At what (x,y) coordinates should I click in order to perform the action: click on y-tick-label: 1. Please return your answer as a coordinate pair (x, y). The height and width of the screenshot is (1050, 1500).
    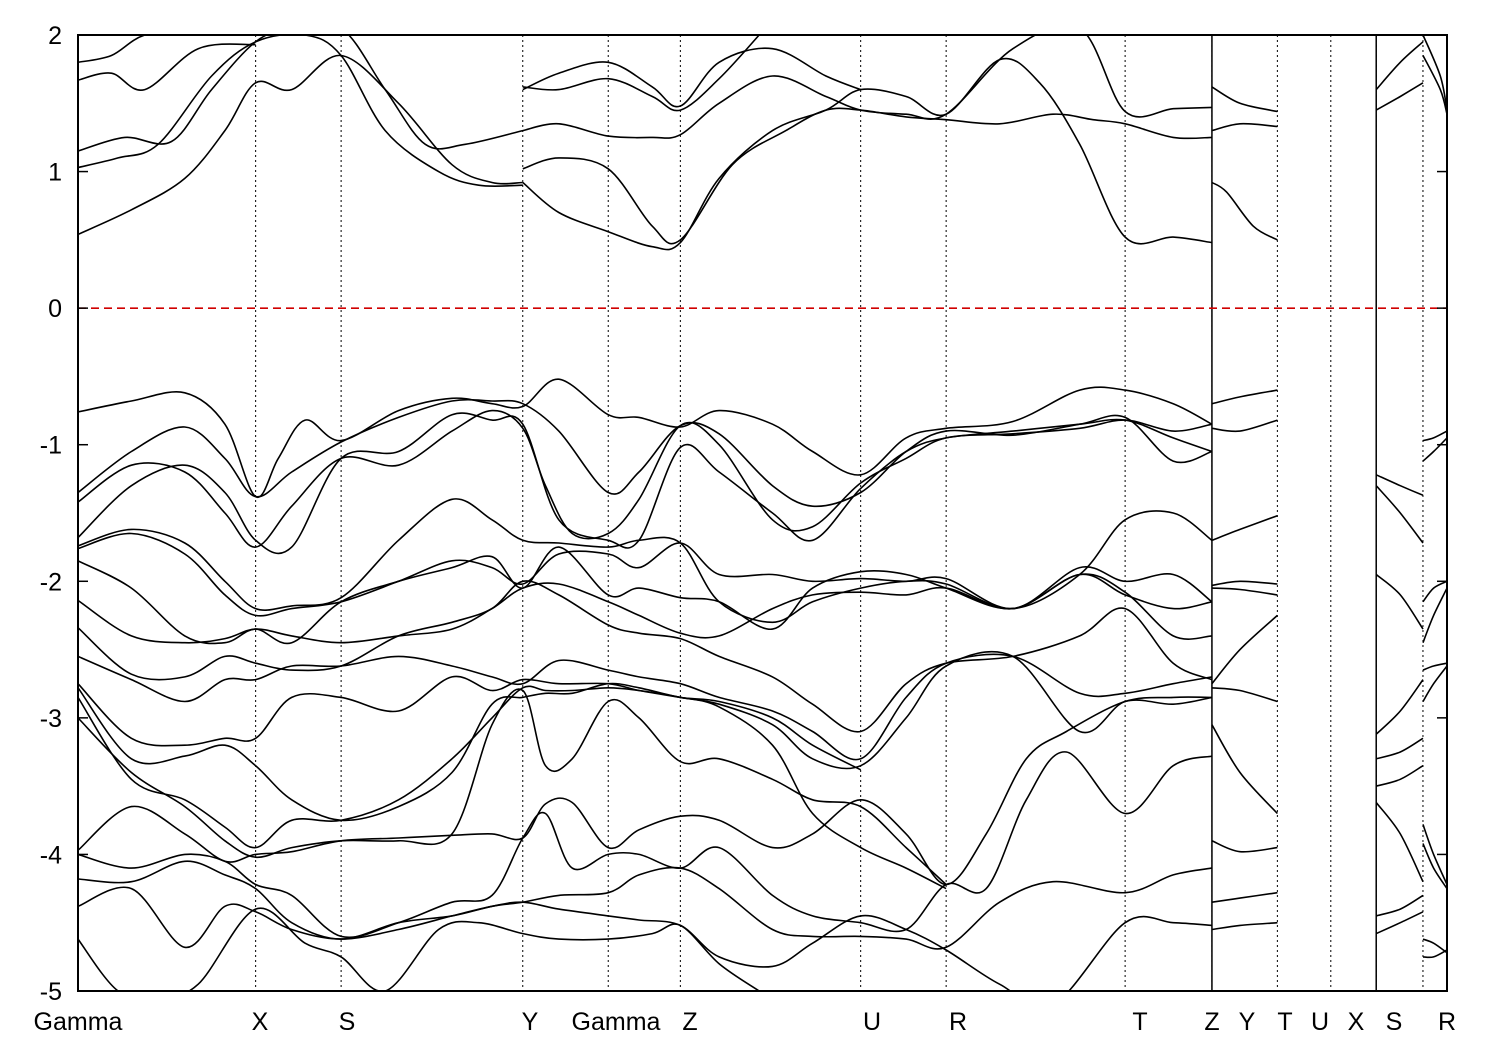
    Looking at the image, I should click on (55, 173).